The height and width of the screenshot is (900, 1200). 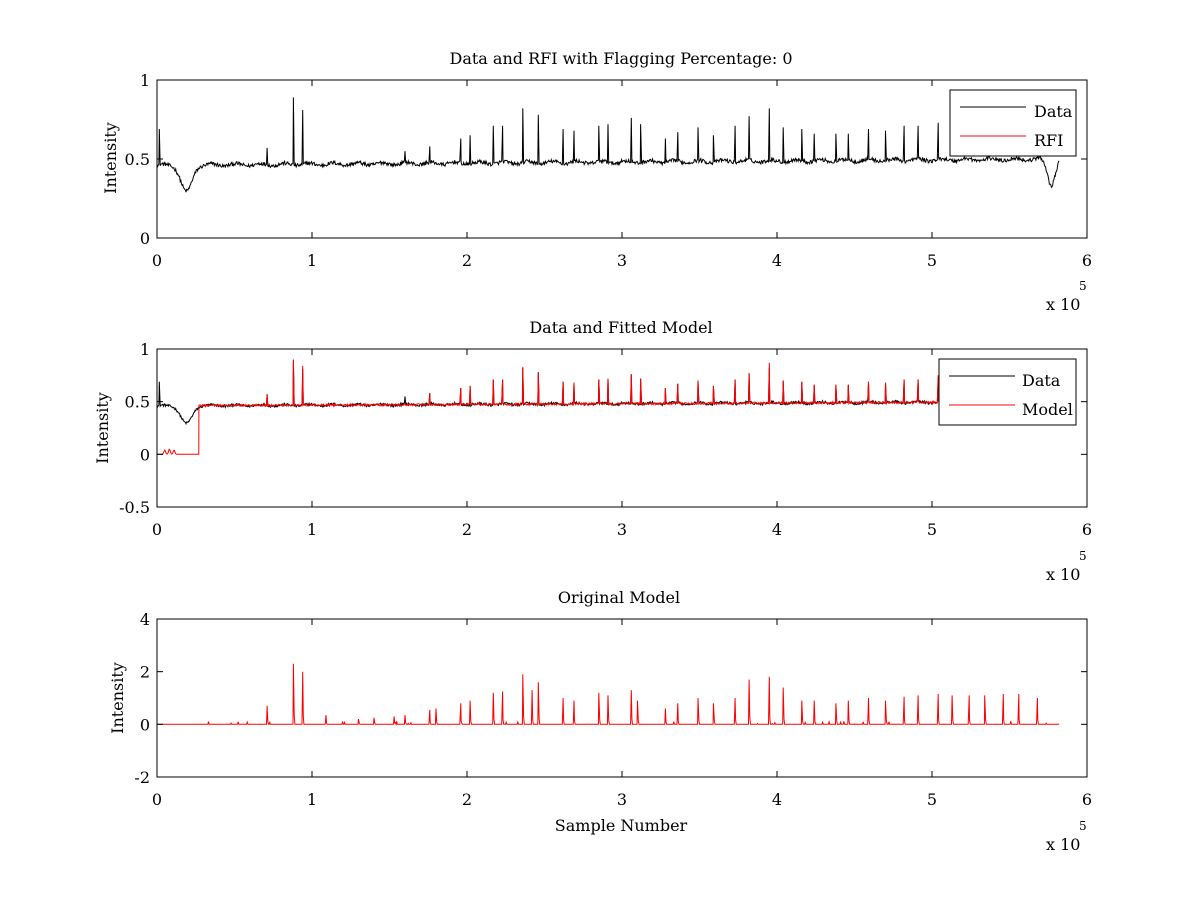 What do you see at coordinates (102, 428) in the screenshot?
I see `panel-2-ylabel: Intensity` at bounding box center [102, 428].